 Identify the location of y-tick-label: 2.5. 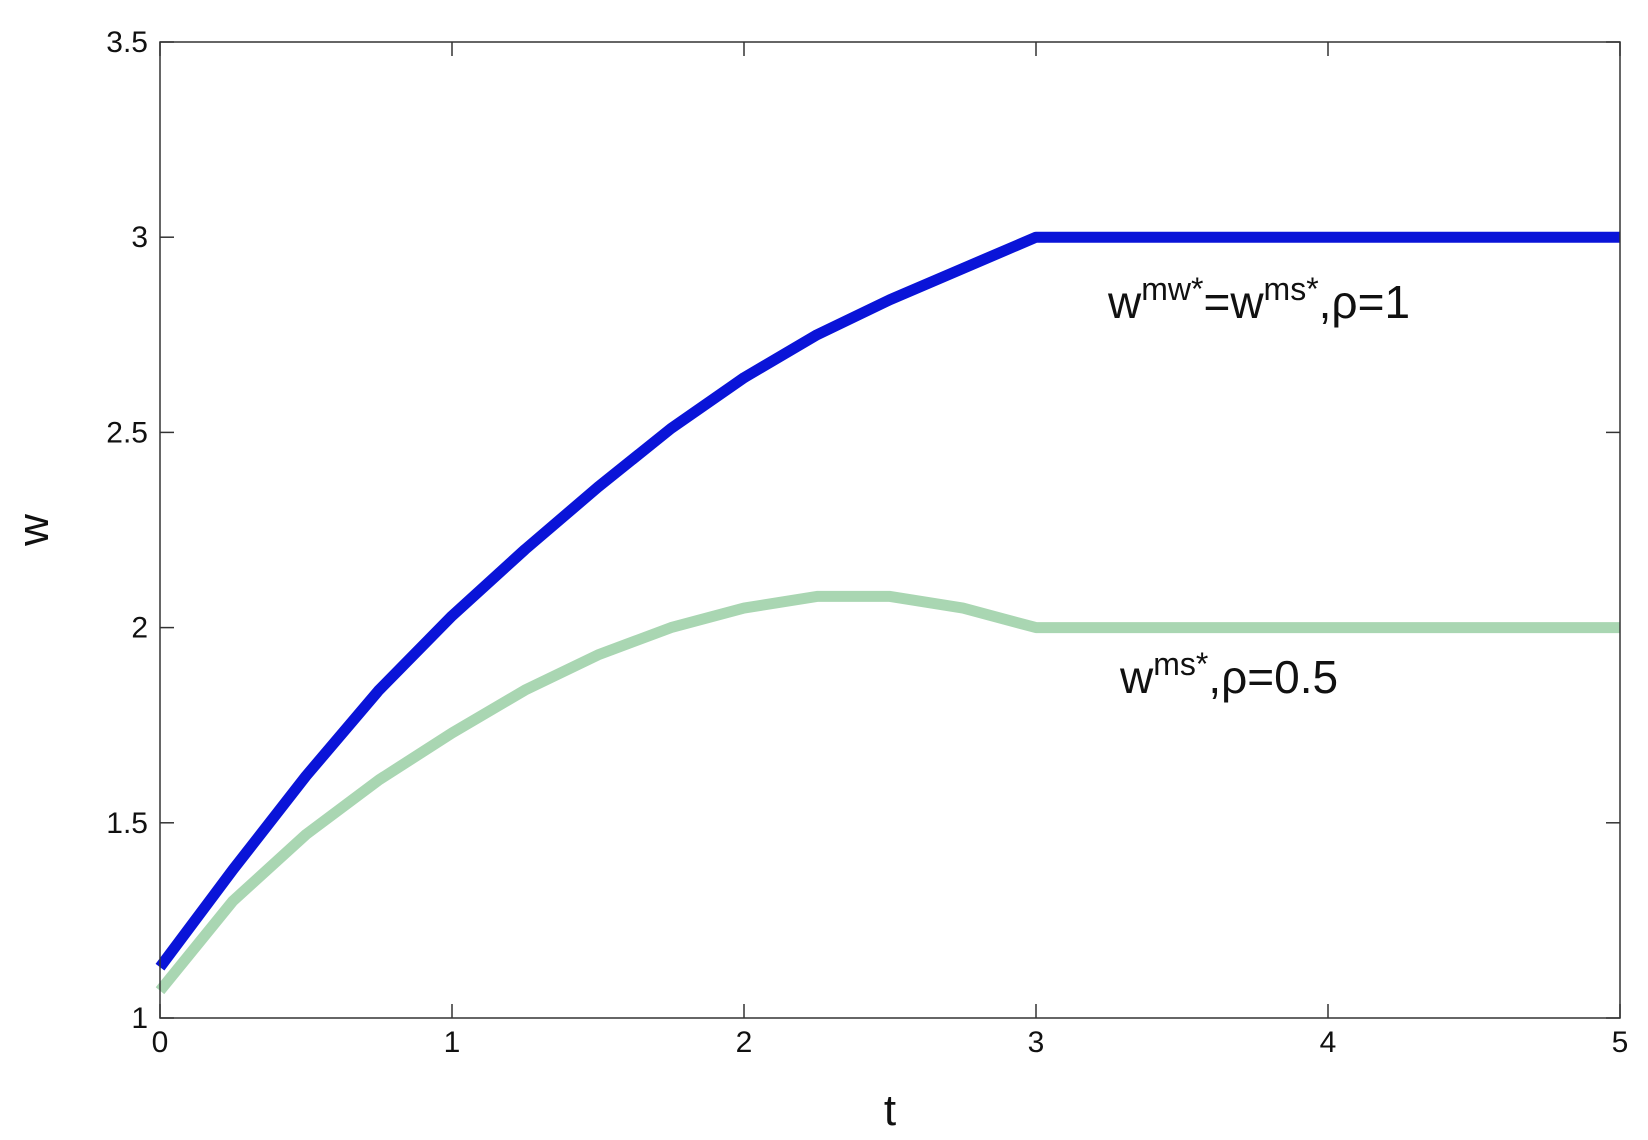
(127, 432).